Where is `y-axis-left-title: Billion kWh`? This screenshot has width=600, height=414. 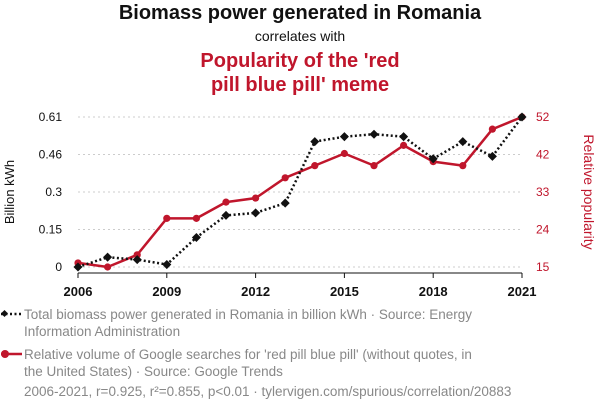 y-axis-left-title: Billion kWh is located at coordinates (9, 192).